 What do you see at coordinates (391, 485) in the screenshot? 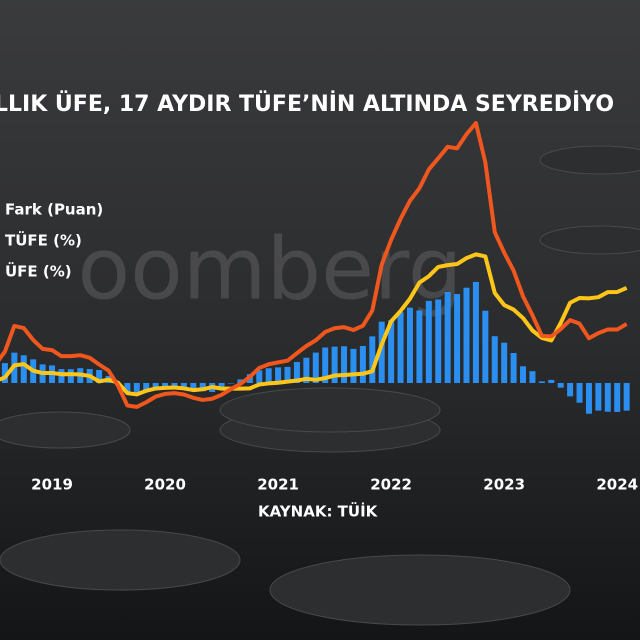
I see `x-tick-label: 2022` at bounding box center [391, 485].